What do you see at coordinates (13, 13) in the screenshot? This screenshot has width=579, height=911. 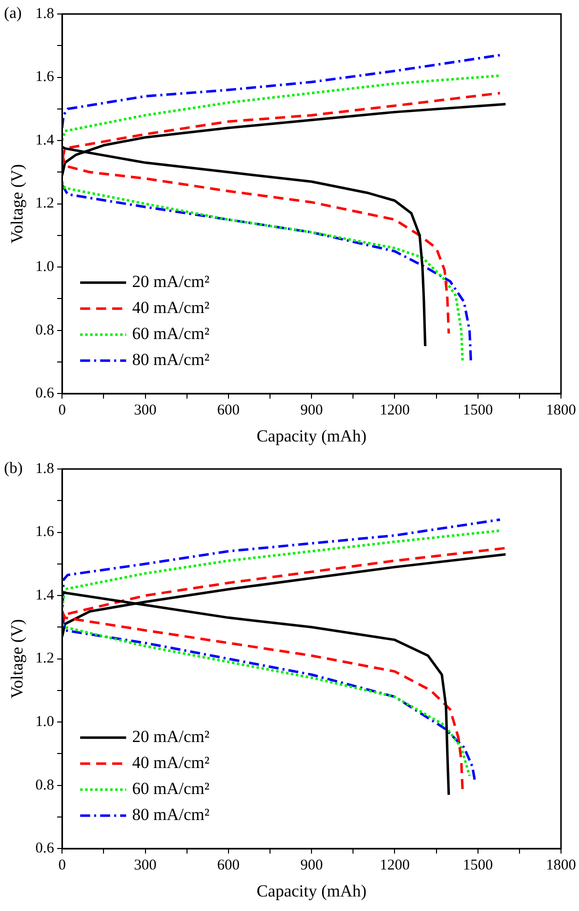 I see `text: (a)` at bounding box center [13, 13].